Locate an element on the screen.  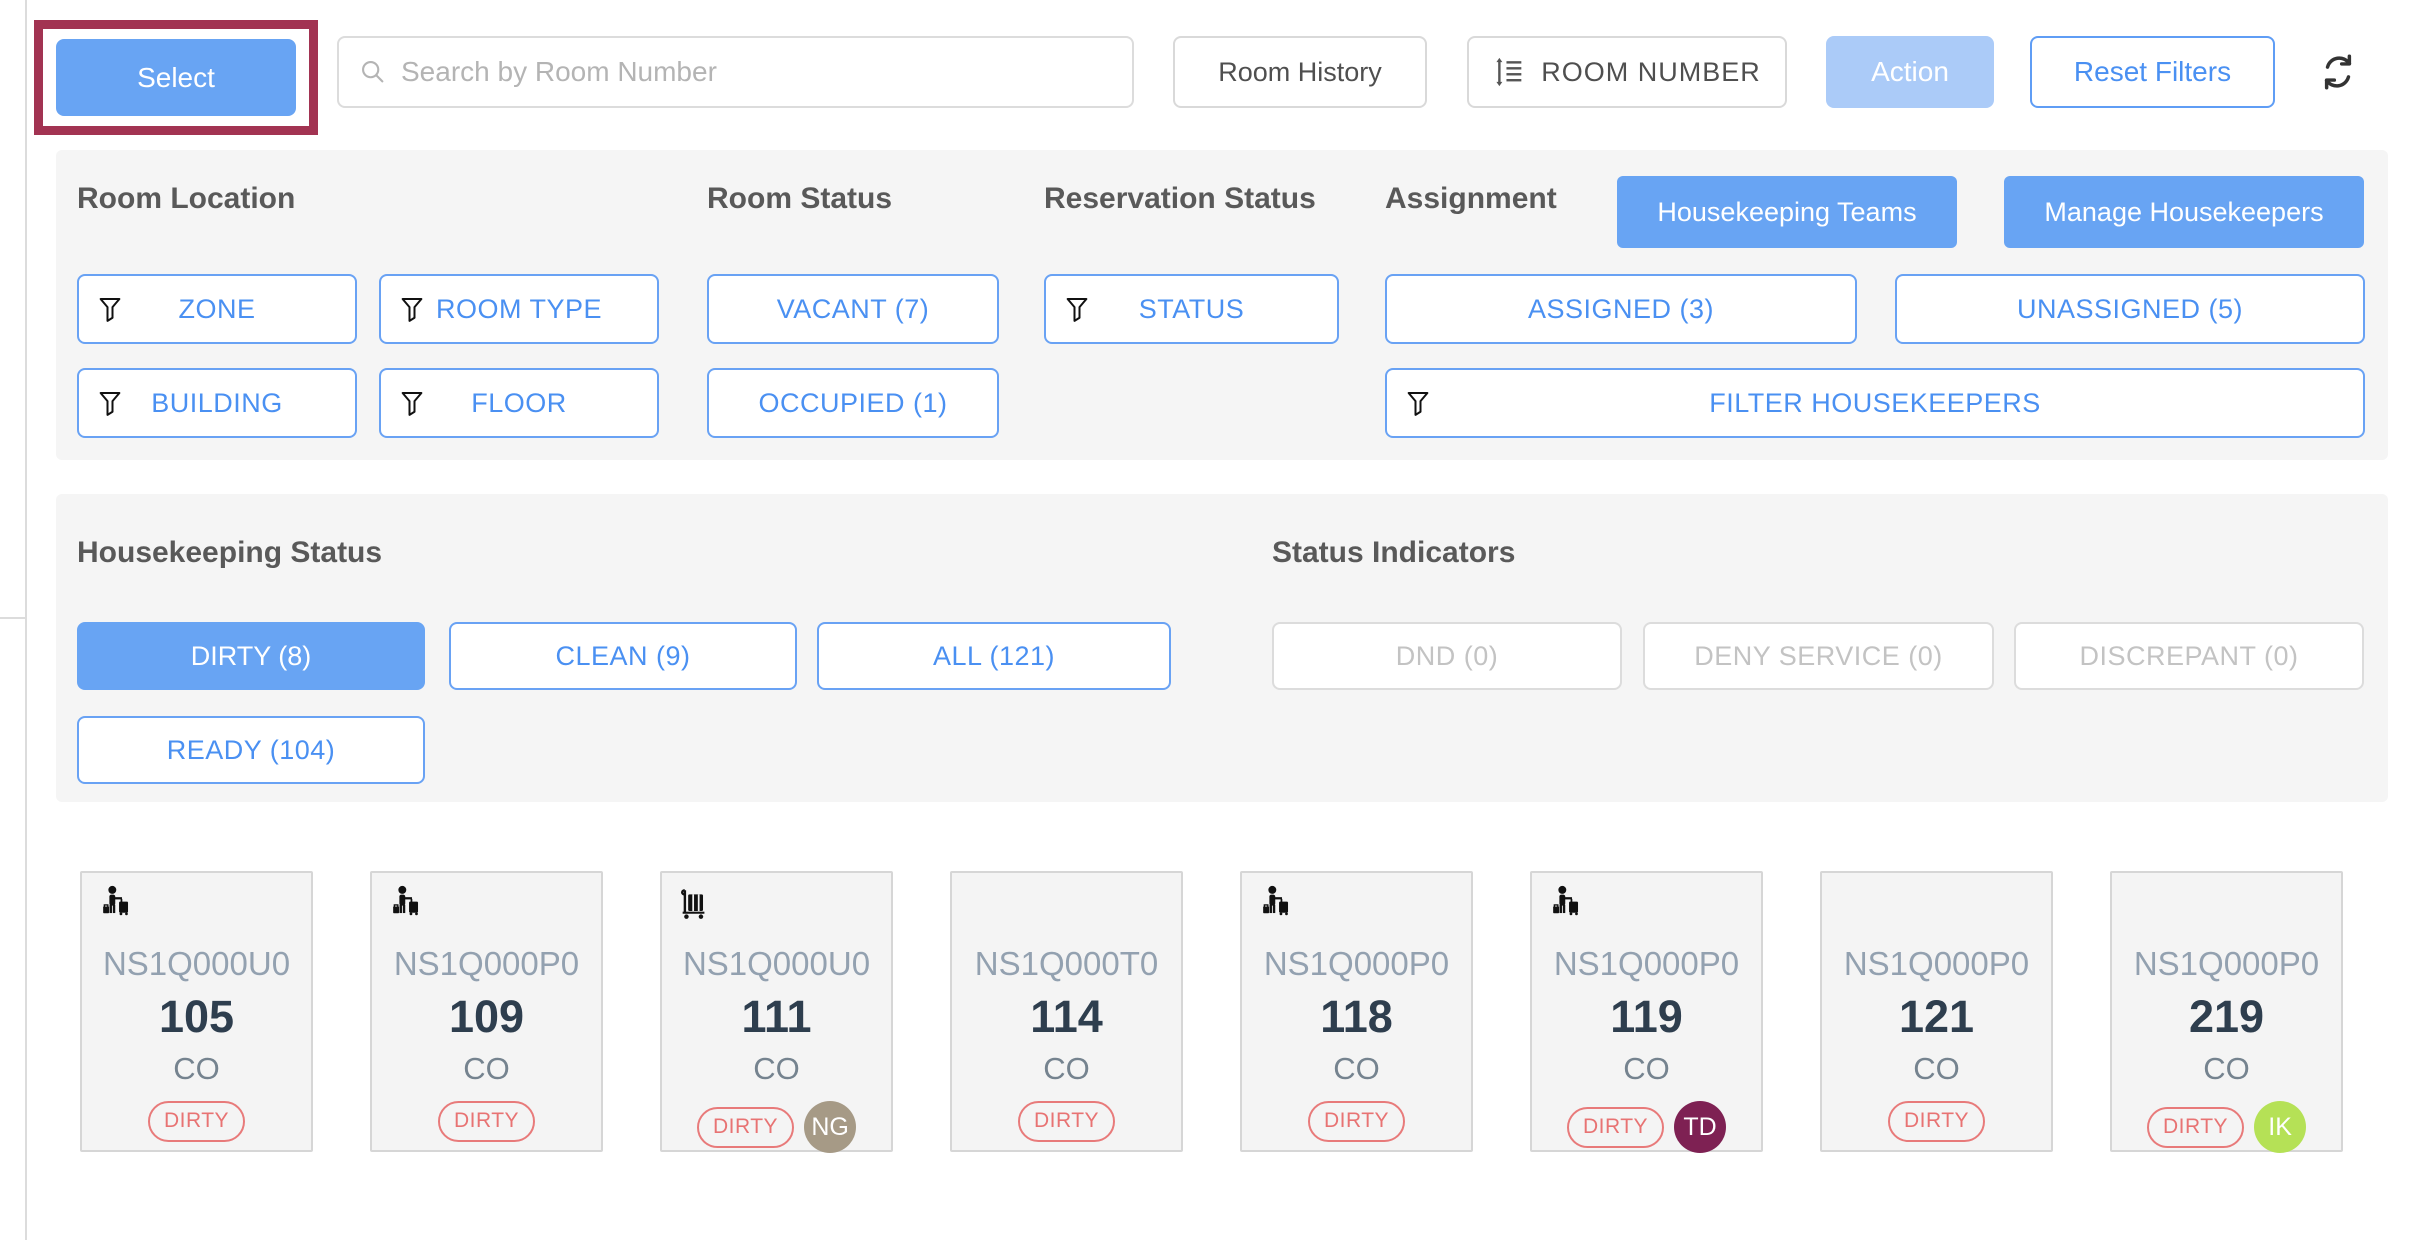
floor-filter-label: FLOOR is located at coordinates (519, 402).